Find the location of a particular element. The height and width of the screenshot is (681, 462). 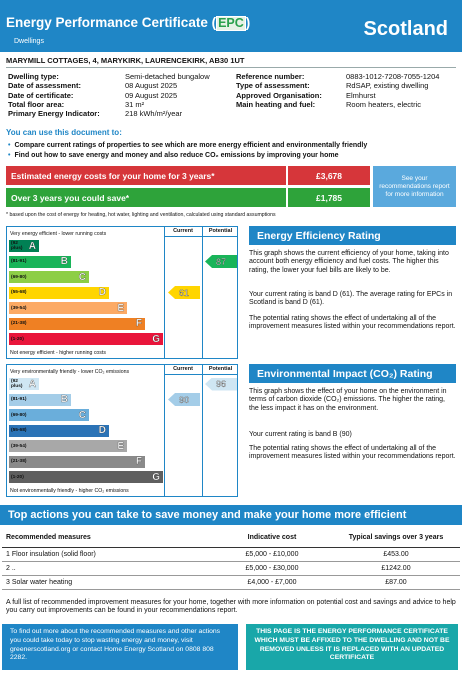

epc-logo: EPC is located at coordinates (231, 23).